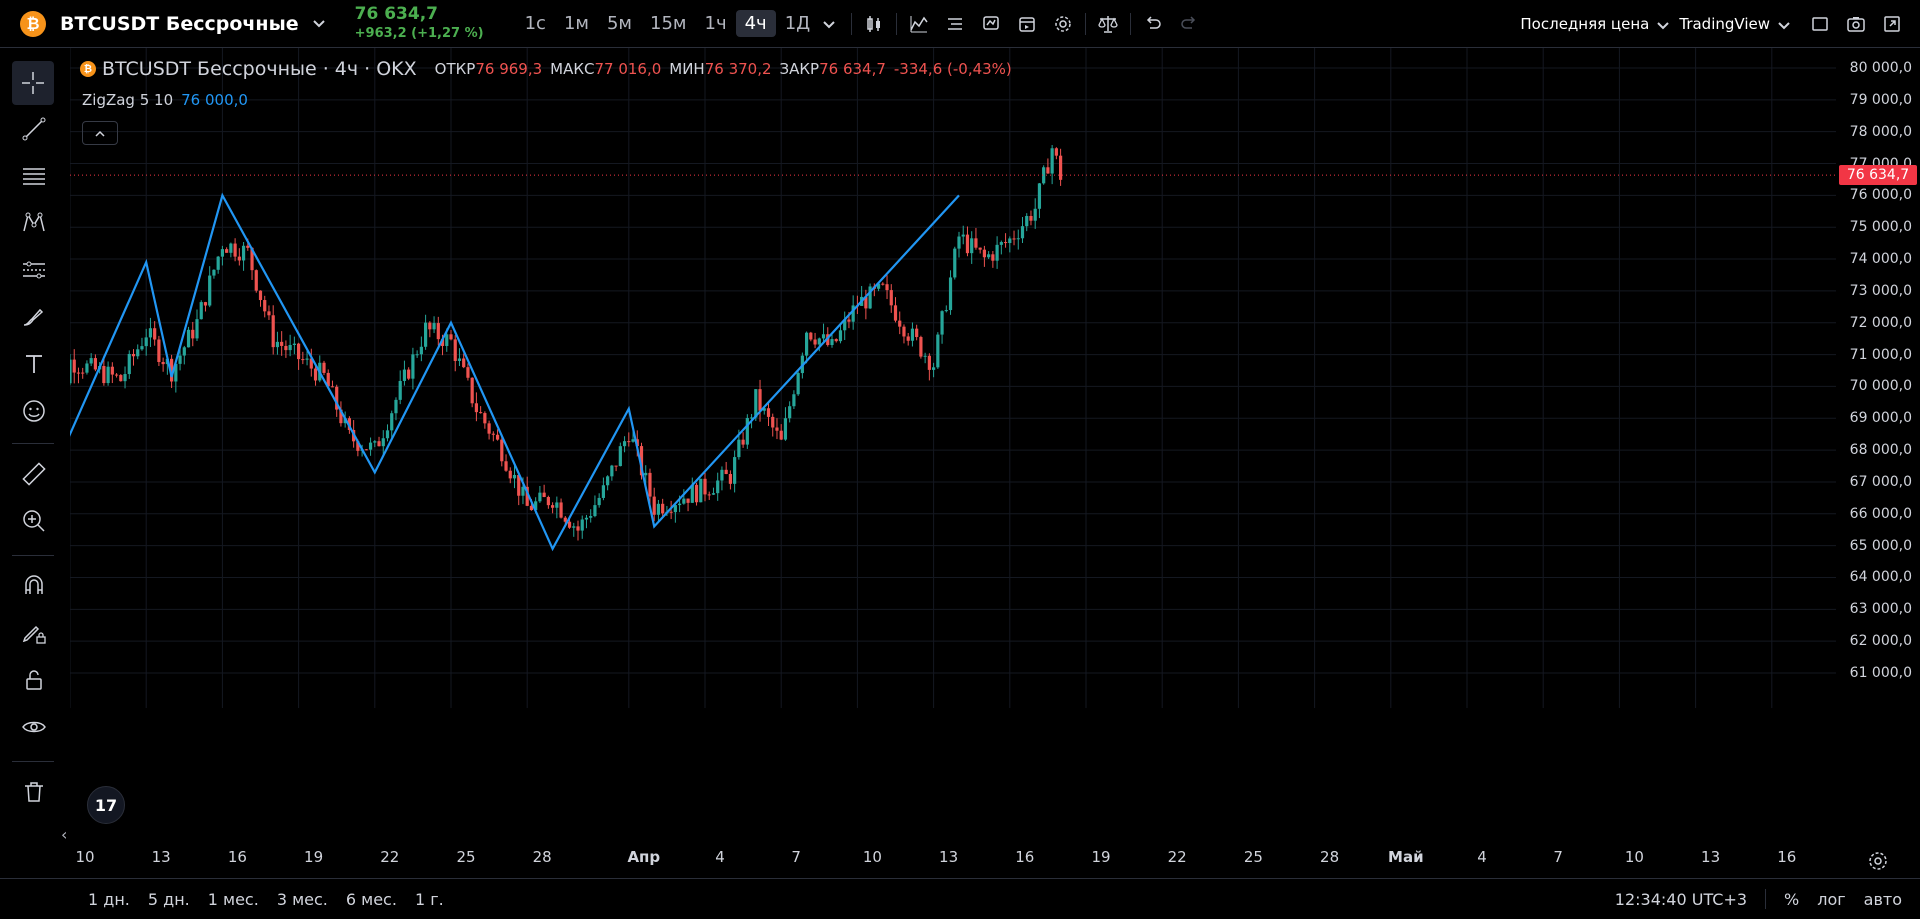  I want to click on fullscreen-window-icon, so click(1820, 24).